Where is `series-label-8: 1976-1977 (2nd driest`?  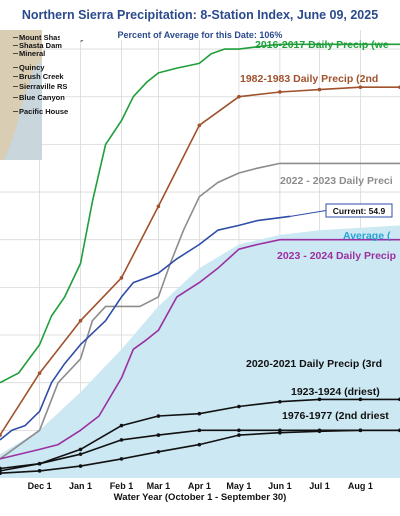 series-label-8: 1976-1977 (2nd driest is located at coordinates (335, 416).